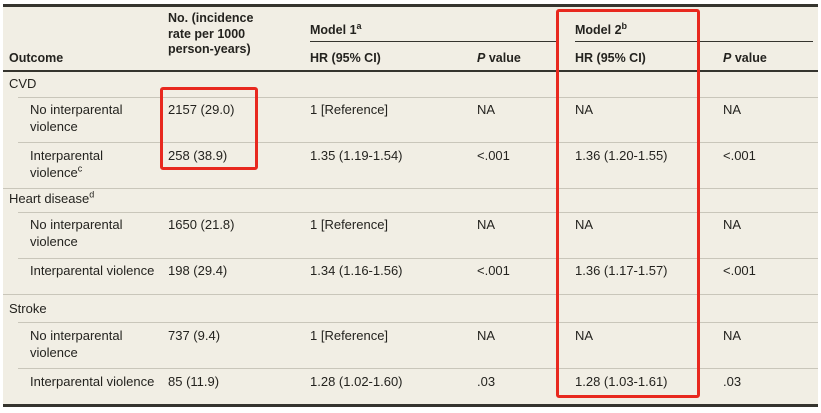 The height and width of the screenshot is (413, 821). I want to click on section-text: Stroke, so click(28, 308).